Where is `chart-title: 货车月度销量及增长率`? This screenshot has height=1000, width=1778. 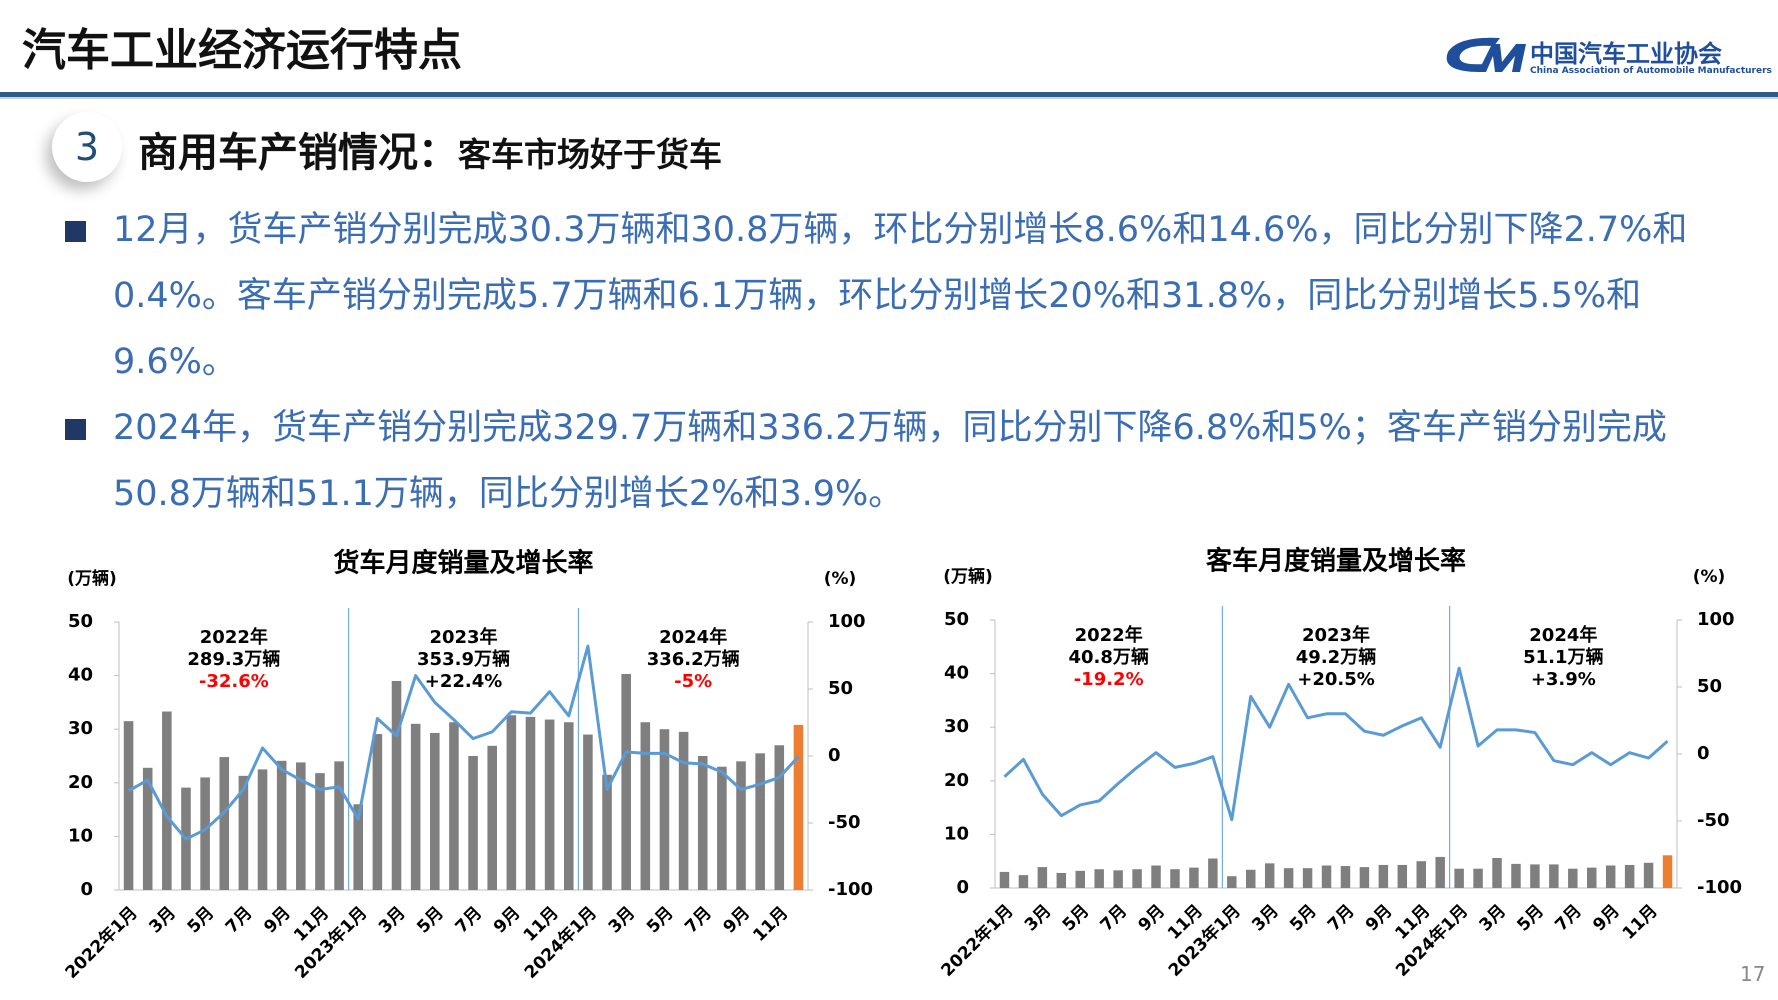 chart-title: 货车月度销量及增长率 is located at coordinates (463, 563).